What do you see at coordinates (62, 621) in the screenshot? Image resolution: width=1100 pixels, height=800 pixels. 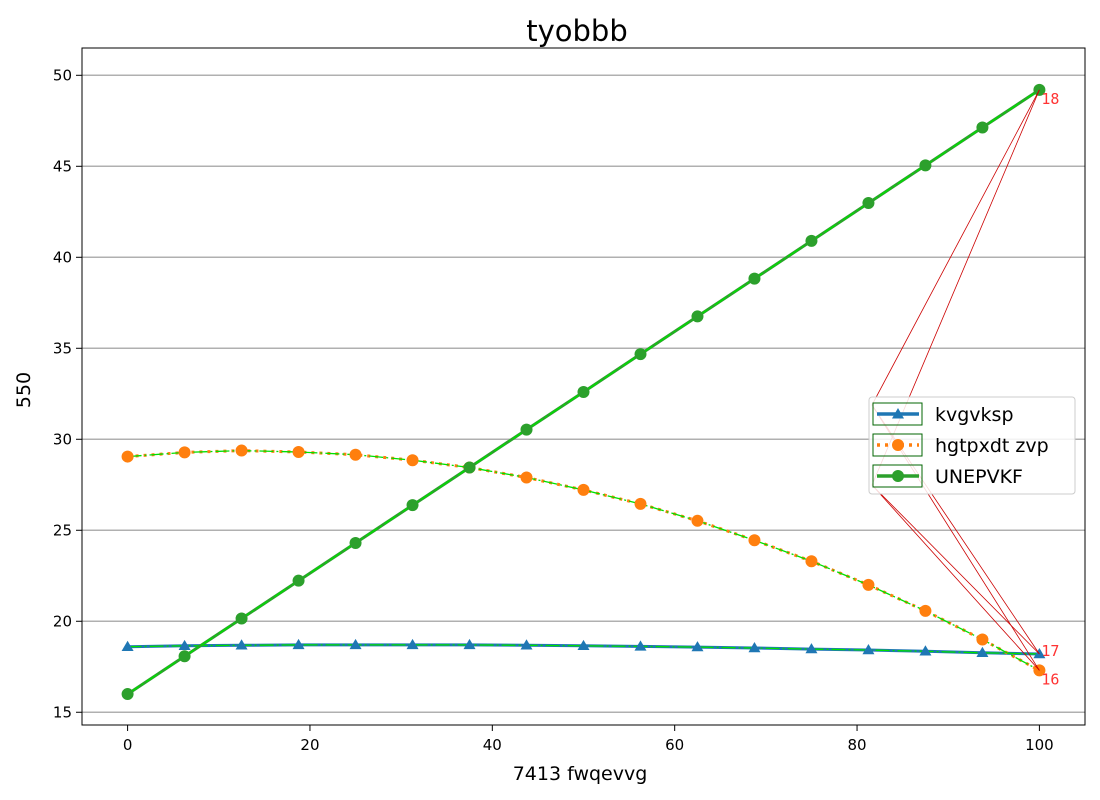 I see `y-tick-label: 20` at bounding box center [62, 621].